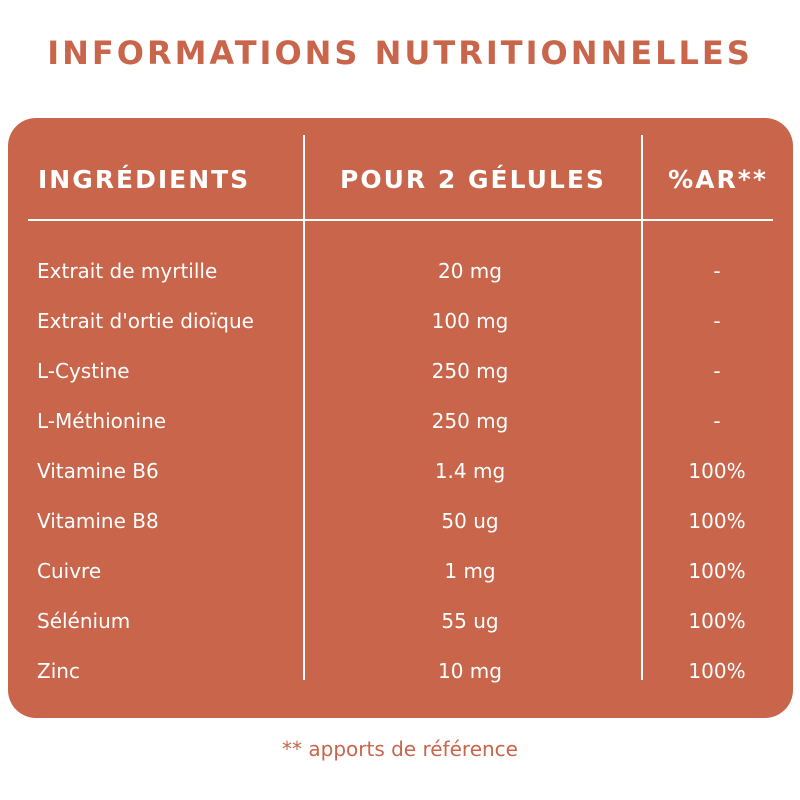 This screenshot has height=800, width=800. Describe the element at coordinates (470, 521) in the screenshot. I see `ingredient-amount: 50 ug` at that location.